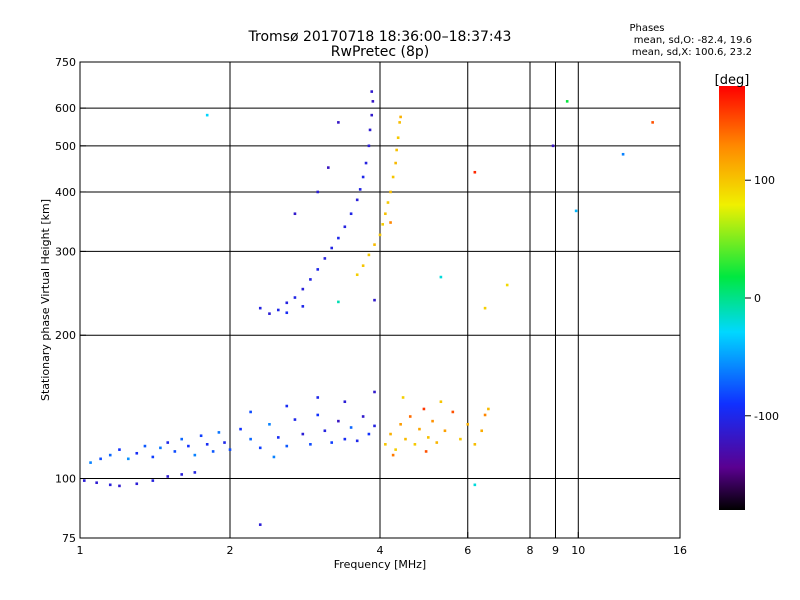  I want to click on phase-stats-heading: Phases, so click(646, 28).